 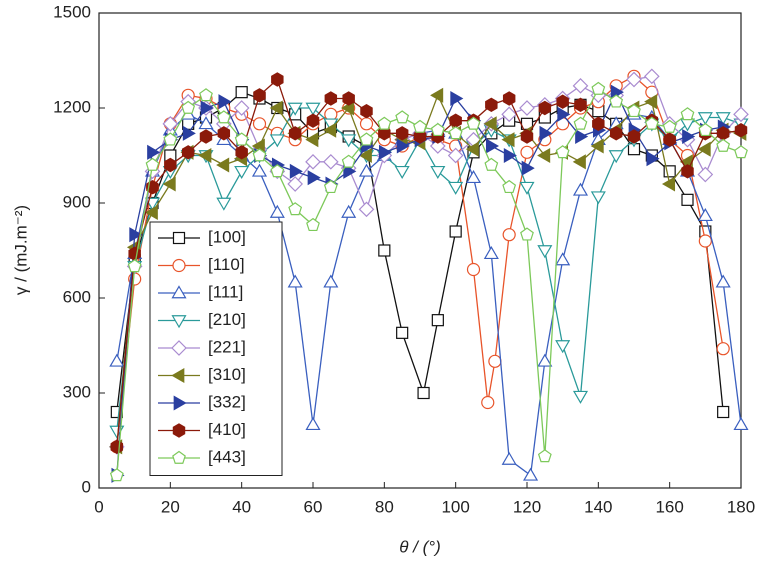 What do you see at coordinates (227, 374) in the screenshot?
I see `legend-label: [310]` at bounding box center [227, 374].